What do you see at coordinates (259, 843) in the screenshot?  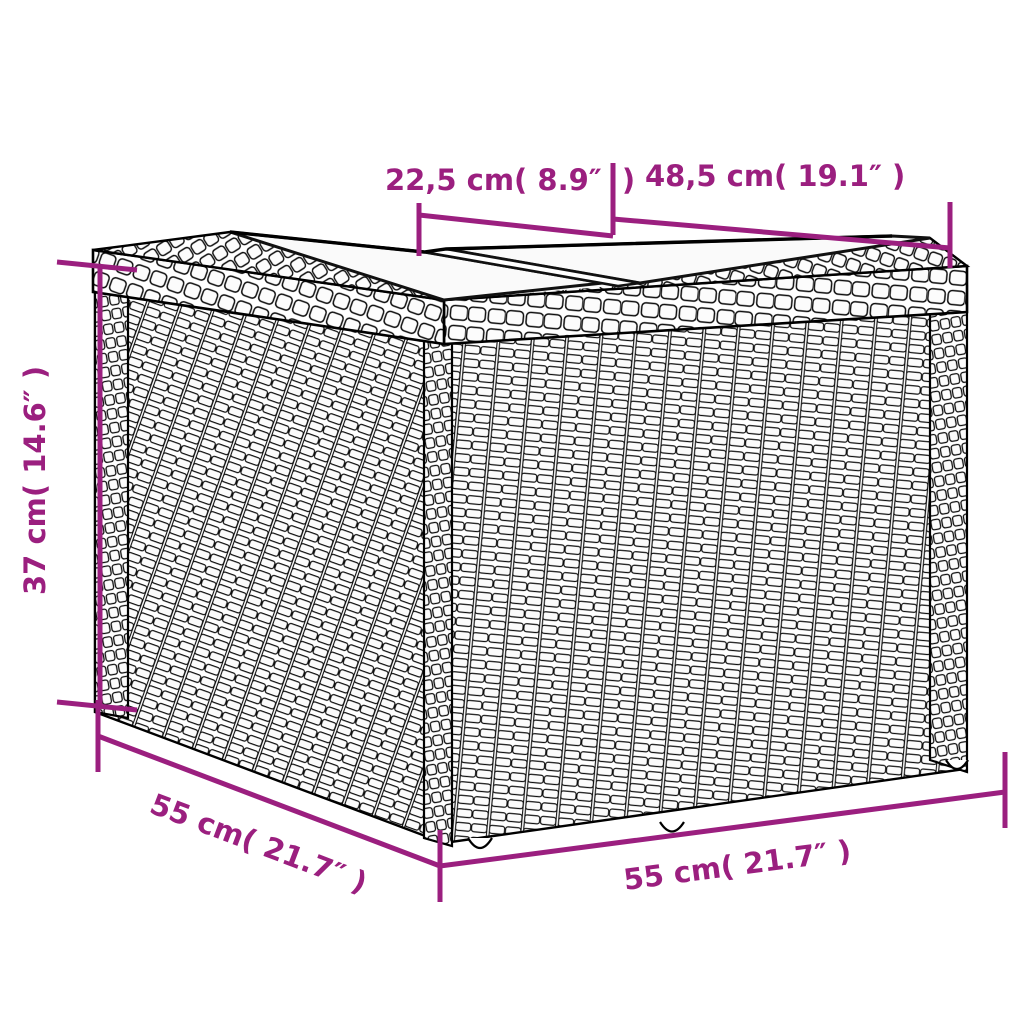 I see `dimension-label-depth: 55 cm( 21.7″ )` at bounding box center [259, 843].